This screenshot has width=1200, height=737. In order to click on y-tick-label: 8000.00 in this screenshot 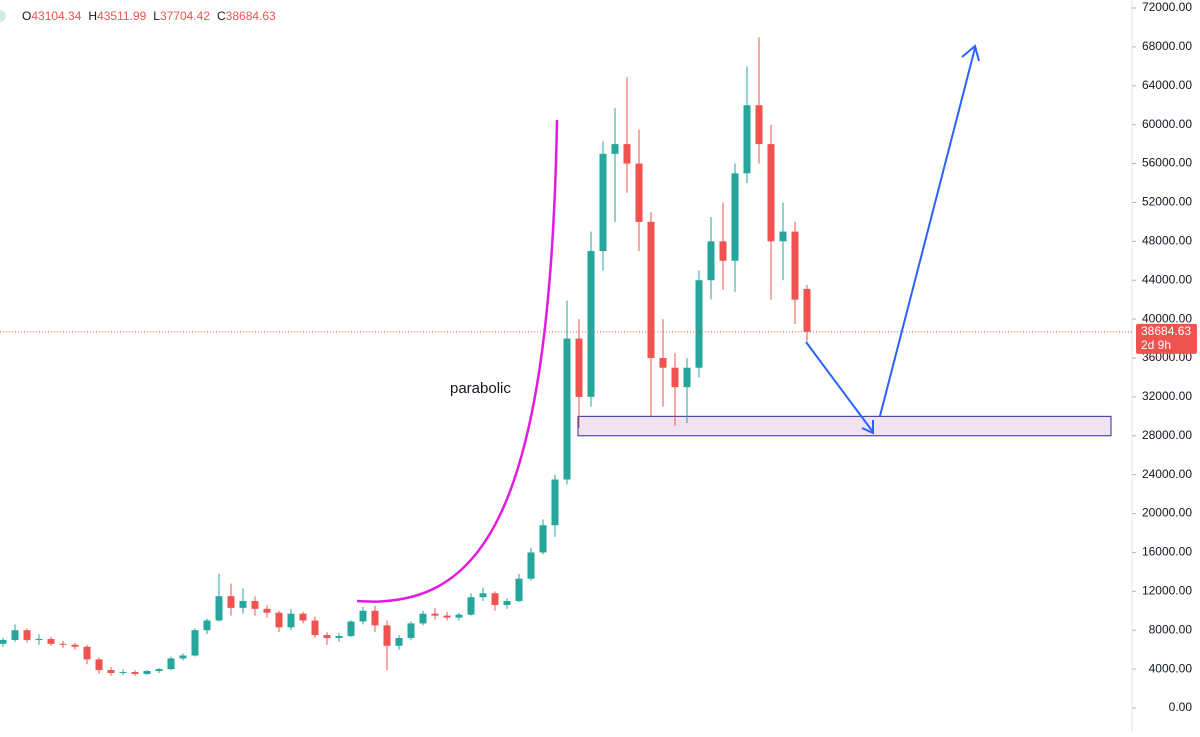, I will do `click(1171, 629)`.